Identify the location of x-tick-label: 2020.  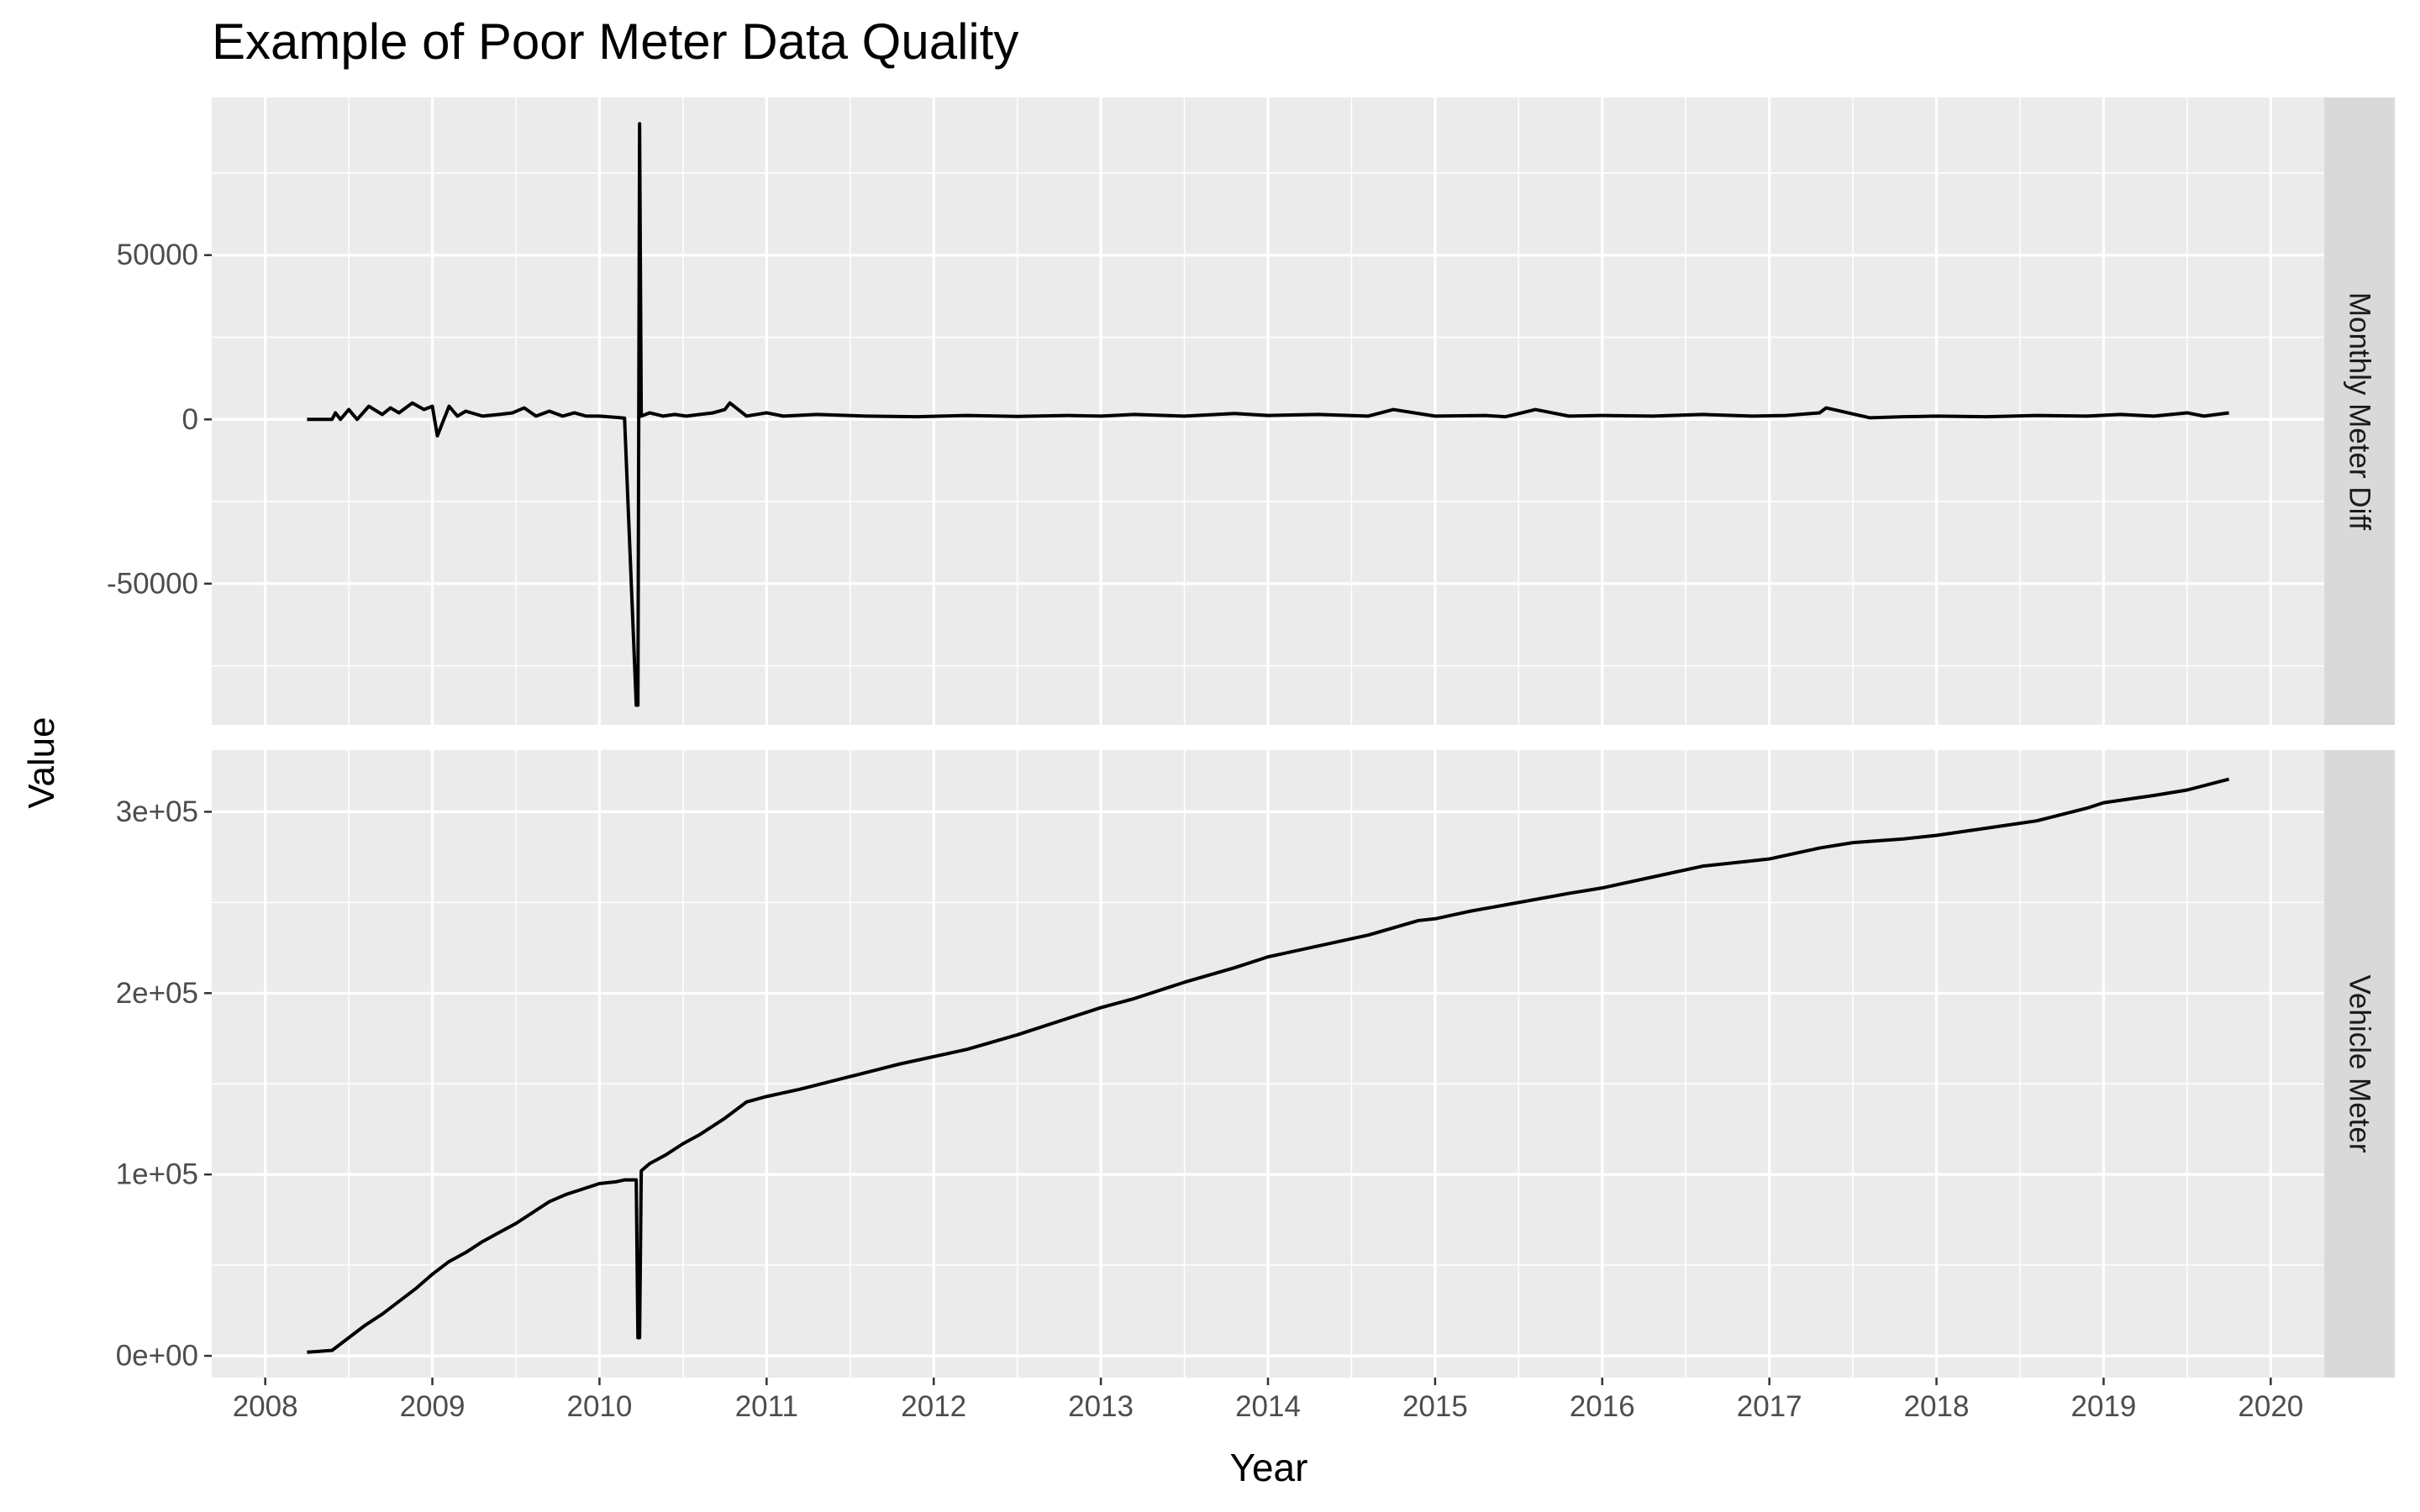
(2270, 1406).